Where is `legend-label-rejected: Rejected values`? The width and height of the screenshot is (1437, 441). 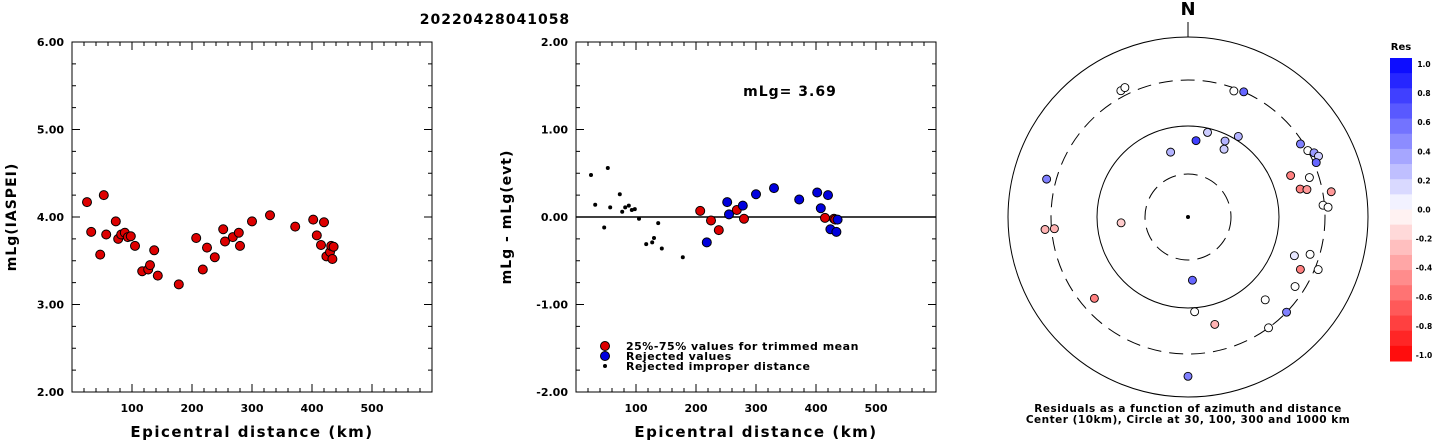 legend-label-rejected: Rejected values is located at coordinates (679, 356).